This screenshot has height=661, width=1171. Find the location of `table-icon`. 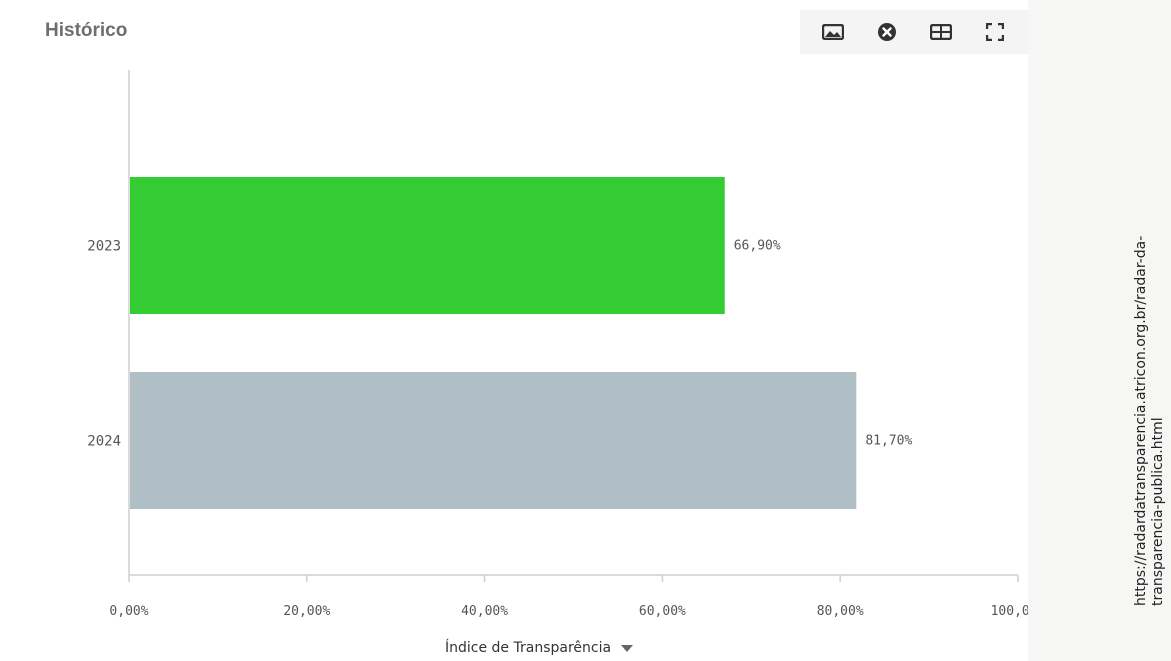

table-icon is located at coordinates (941, 32).